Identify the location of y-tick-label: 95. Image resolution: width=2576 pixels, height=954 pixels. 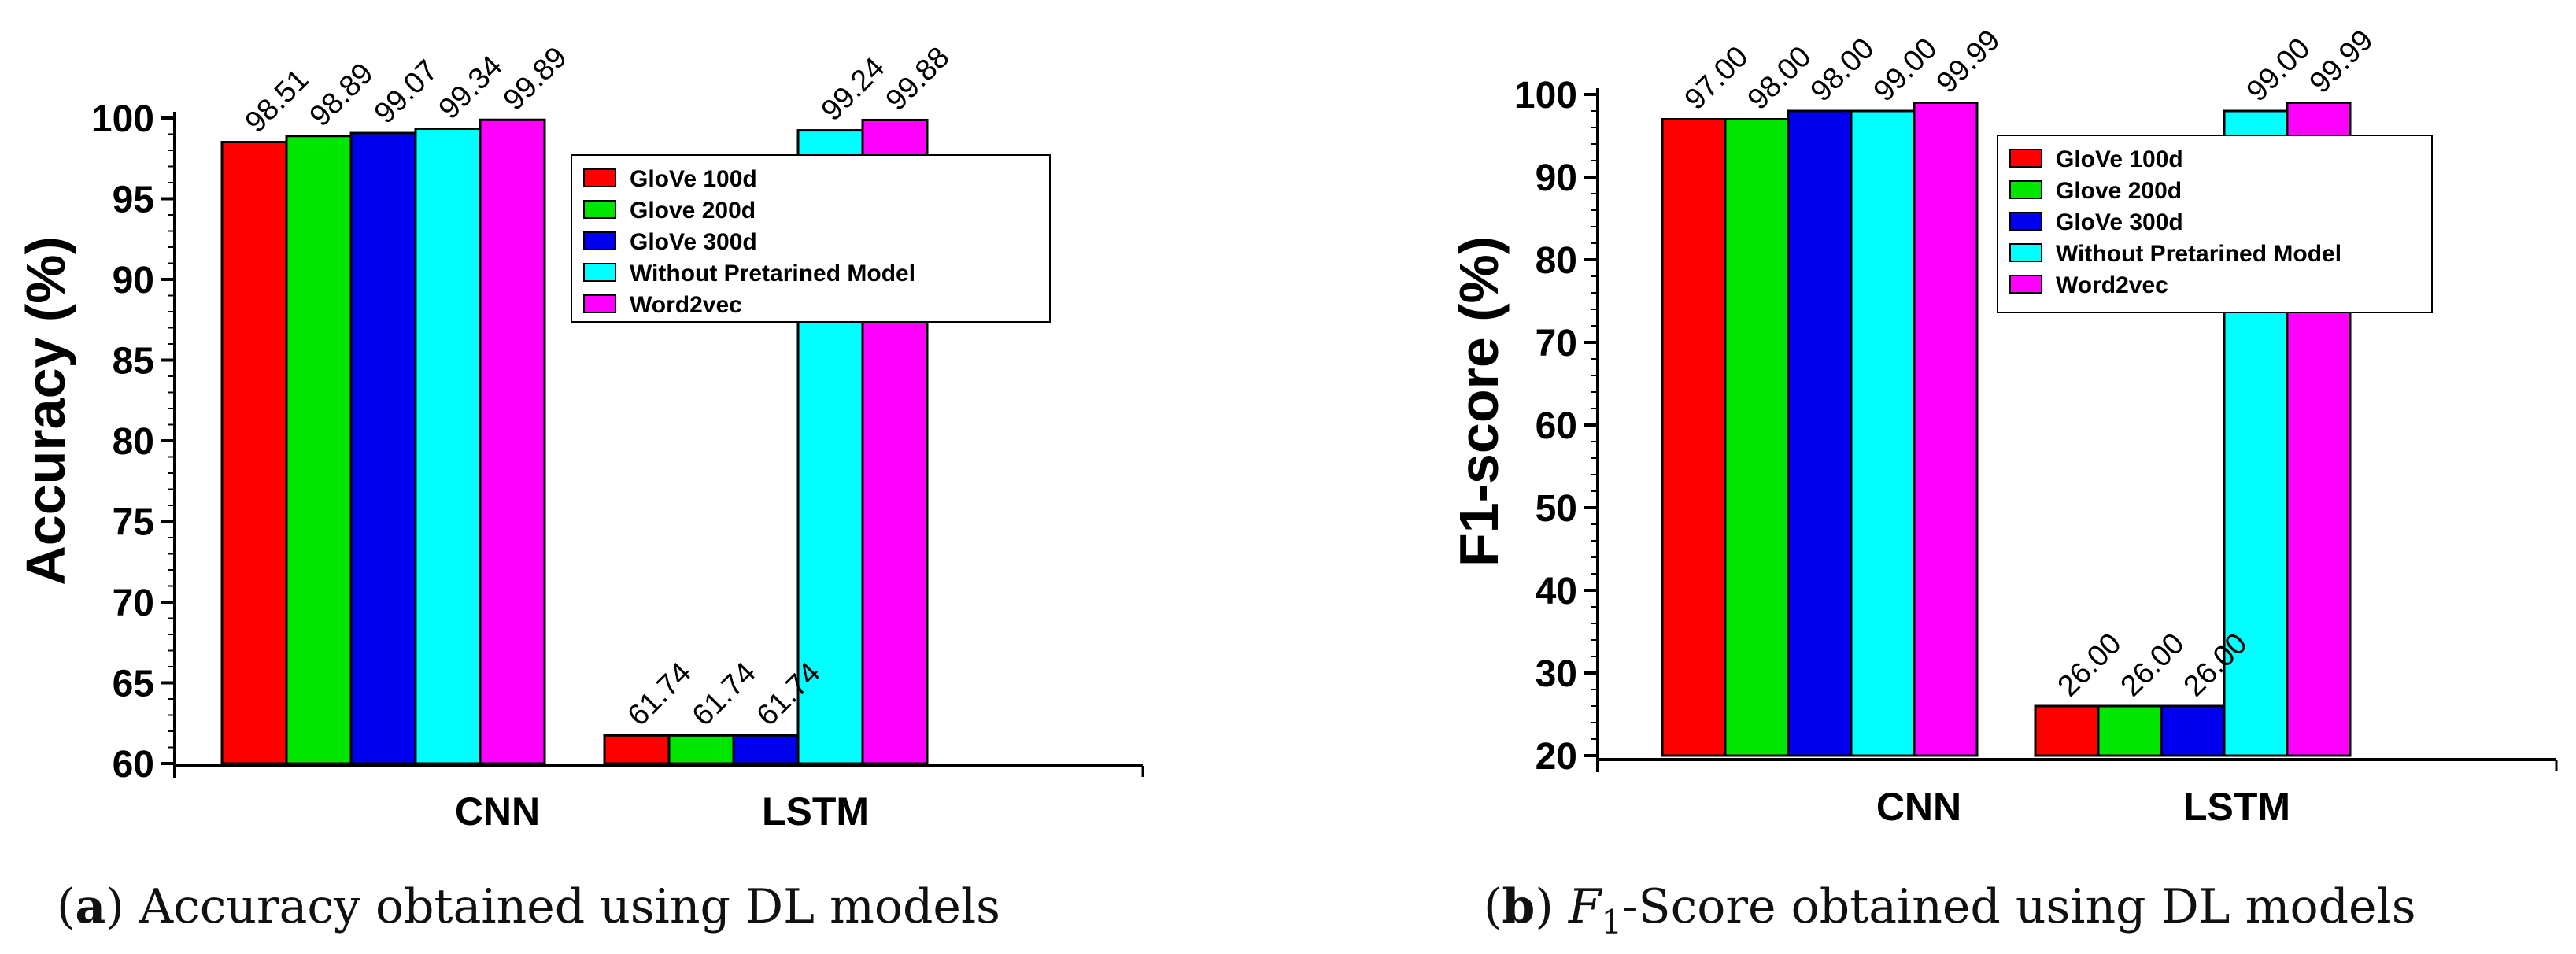
(133, 200).